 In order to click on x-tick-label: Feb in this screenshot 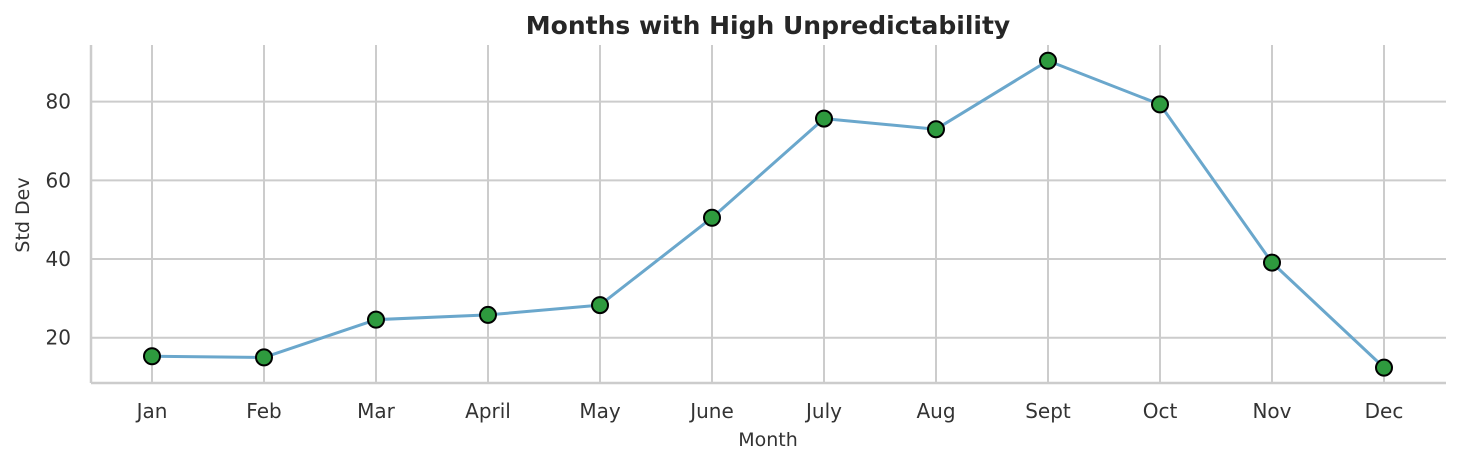, I will do `click(263, 411)`.